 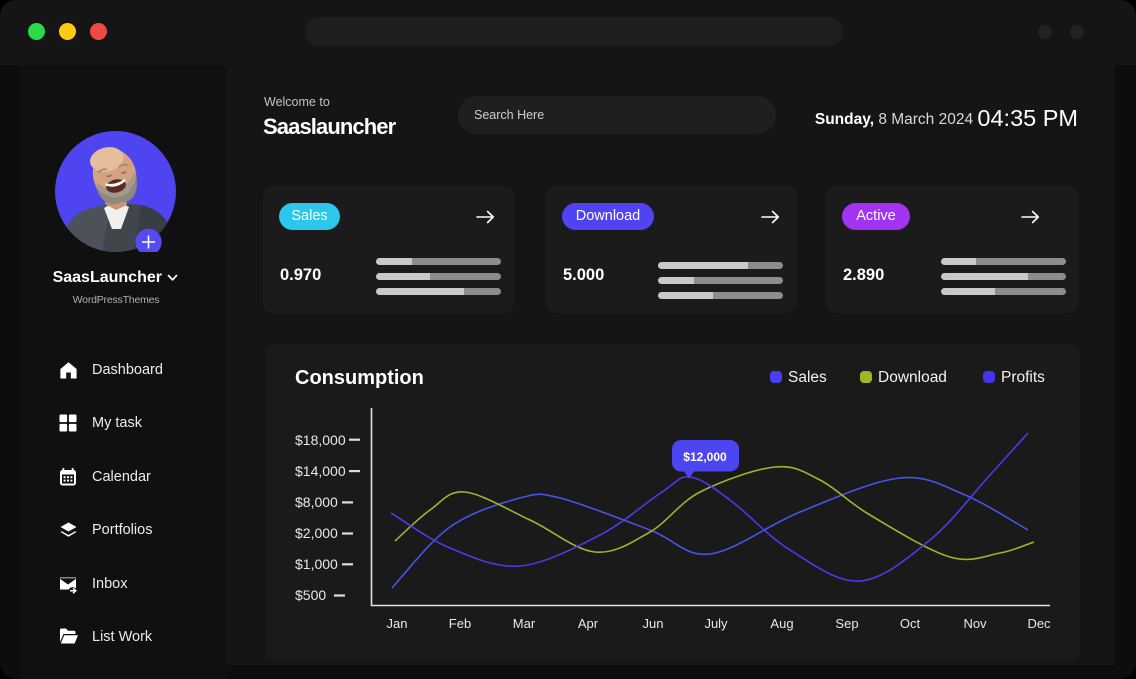 I want to click on svg-text: Nov, so click(x=975, y=623).